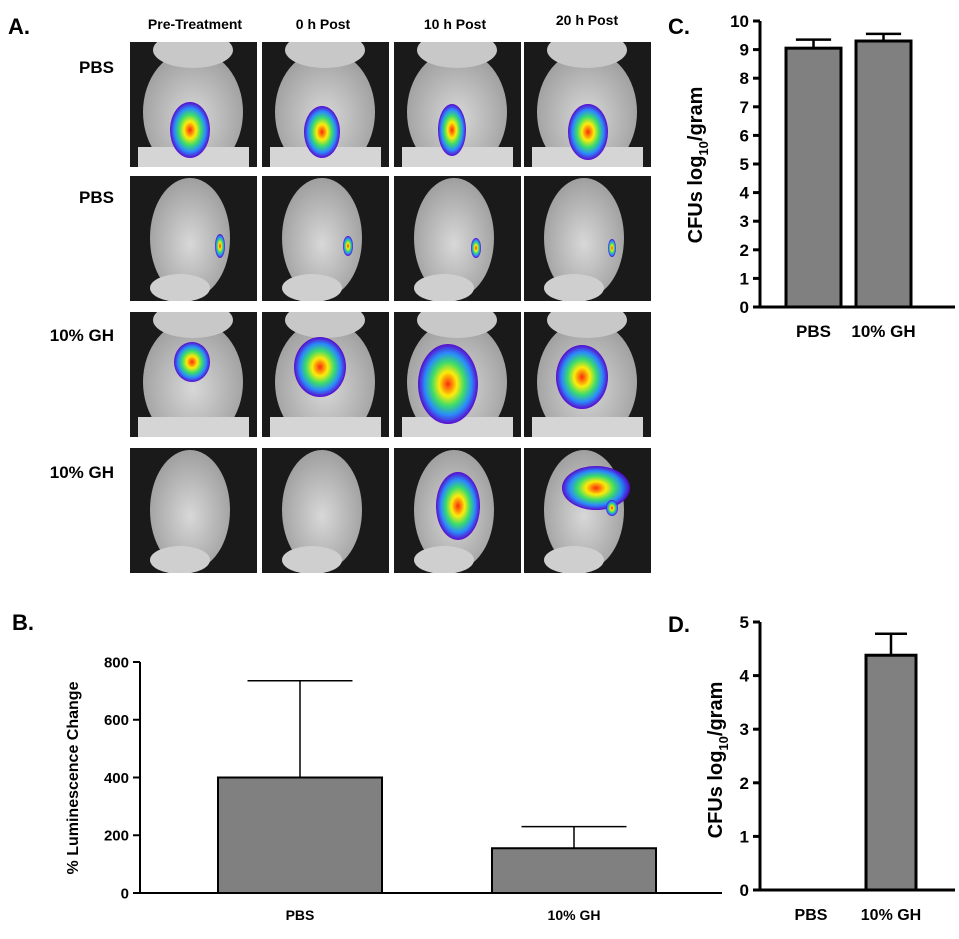 The image size is (959, 939). Describe the element at coordinates (698, 165) in the screenshot. I see `chart-C-y-axis-label: CFUs log10/gram` at that location.